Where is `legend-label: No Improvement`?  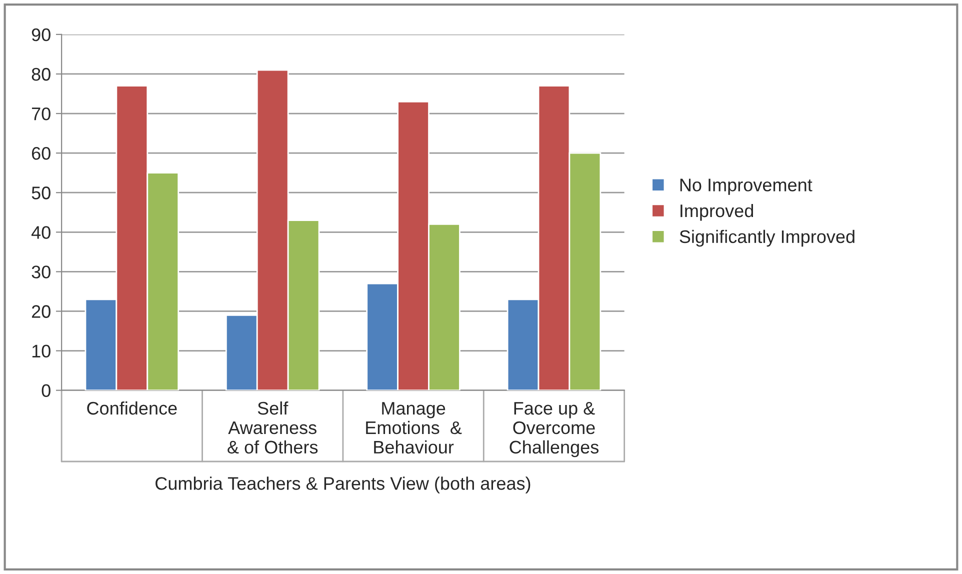
legend-label: No Improvement is located at coordinates (746, 186).